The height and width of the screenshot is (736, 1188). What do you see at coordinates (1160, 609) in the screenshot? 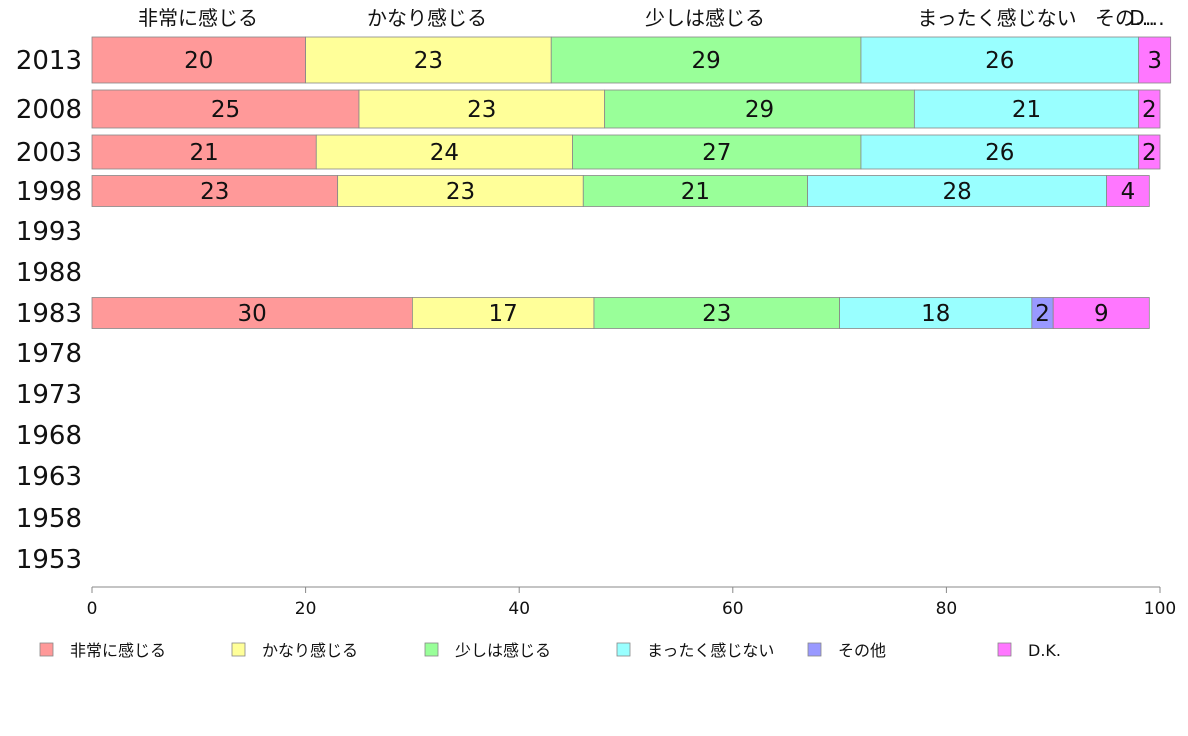
I see `x-tick-label: 100` at bounding box center [1160, 609].